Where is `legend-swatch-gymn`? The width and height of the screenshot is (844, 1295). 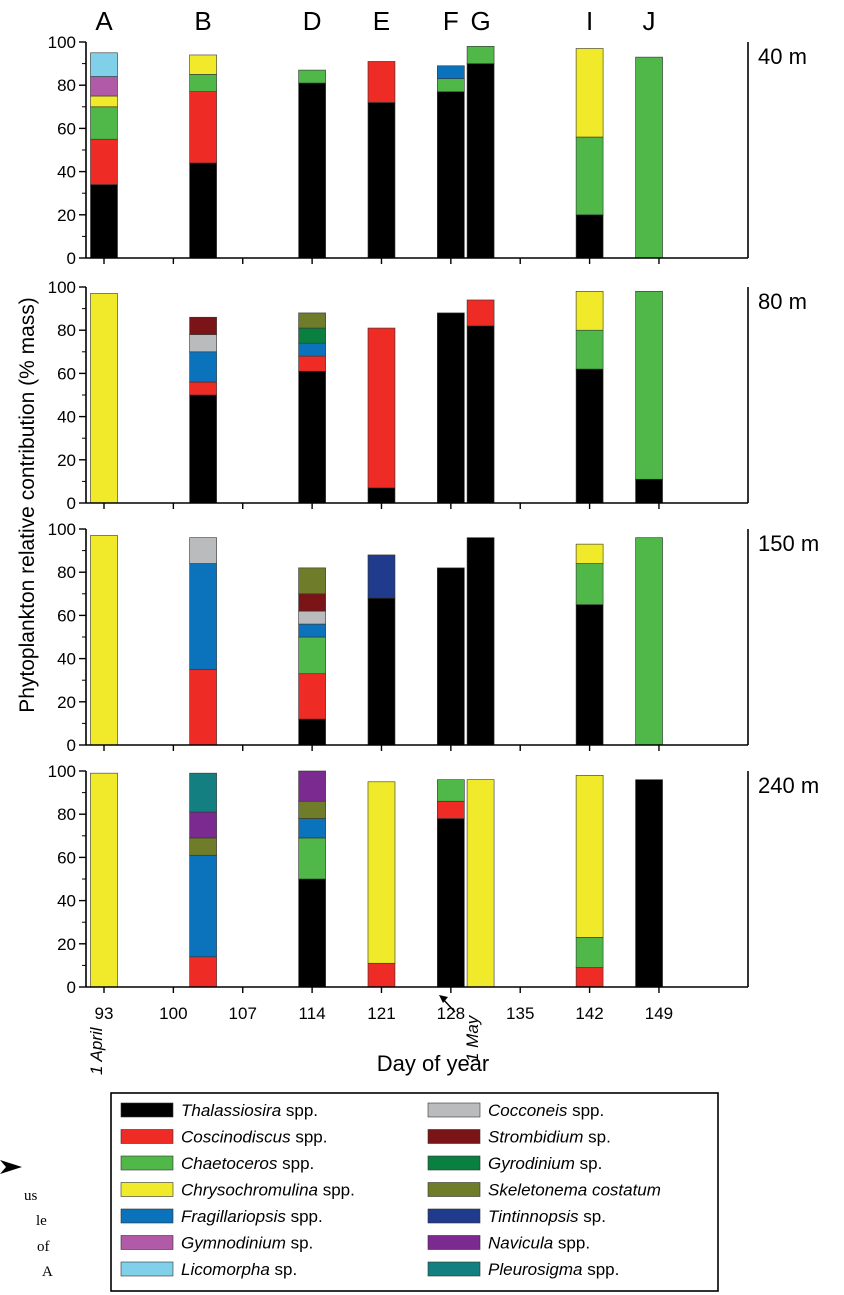
legend-swatch-gymn is located at coordinates (147, 1242).